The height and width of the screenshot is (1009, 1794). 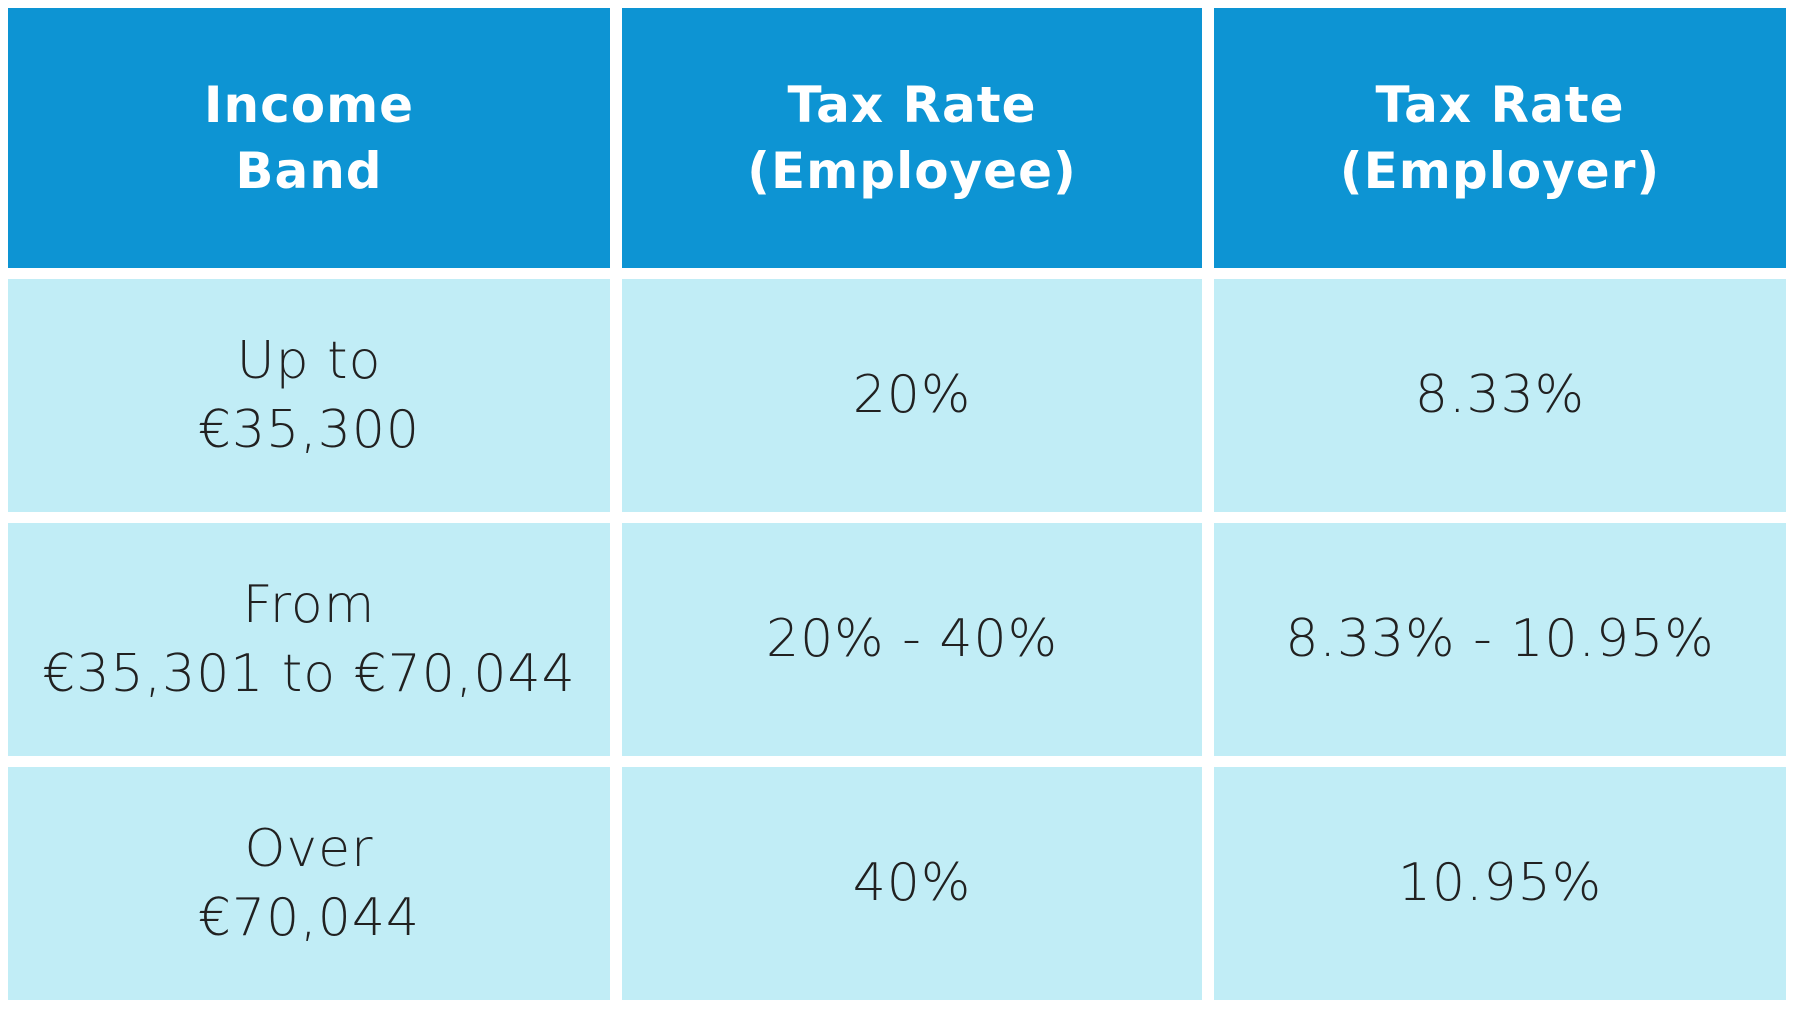 What do you see at coordinates (1500, 138) in the screenshot?
I see `header-cell-tax-rate-employer: Tax Rate (Employer)` at bounding box center [1500, 138].